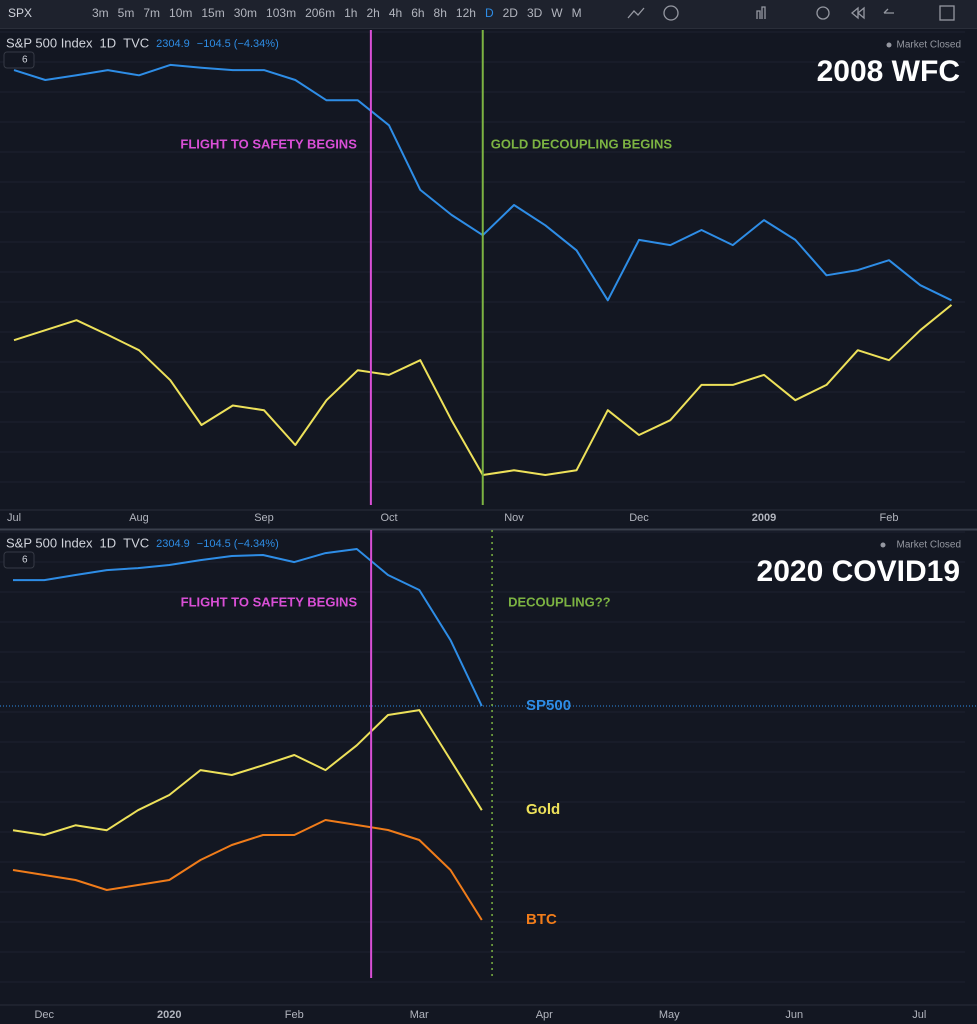 The width and height of the screenshot is (977, 1024). Describe the element at coordinates (823, 13) in the screenshot. I see `alert-icon` at that location.